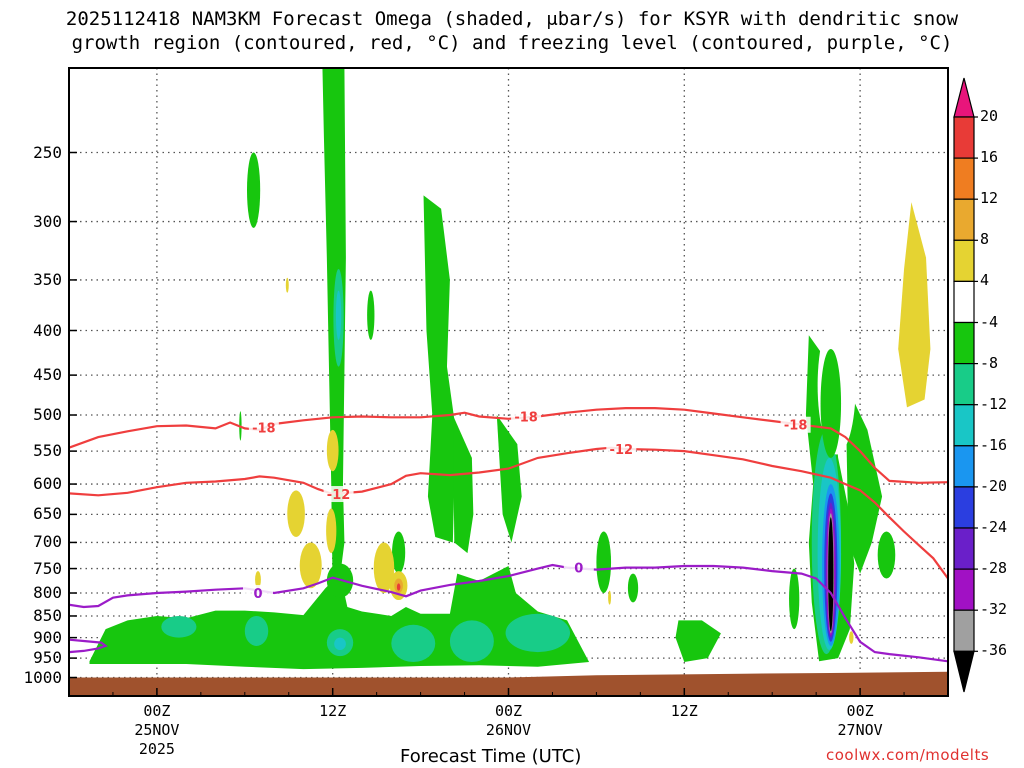 The width and height of the screenshot is (1024, 768). Describe the element at coordinates (47, 592) in the screenshot. I see `y-tick-label: 800` at that location.